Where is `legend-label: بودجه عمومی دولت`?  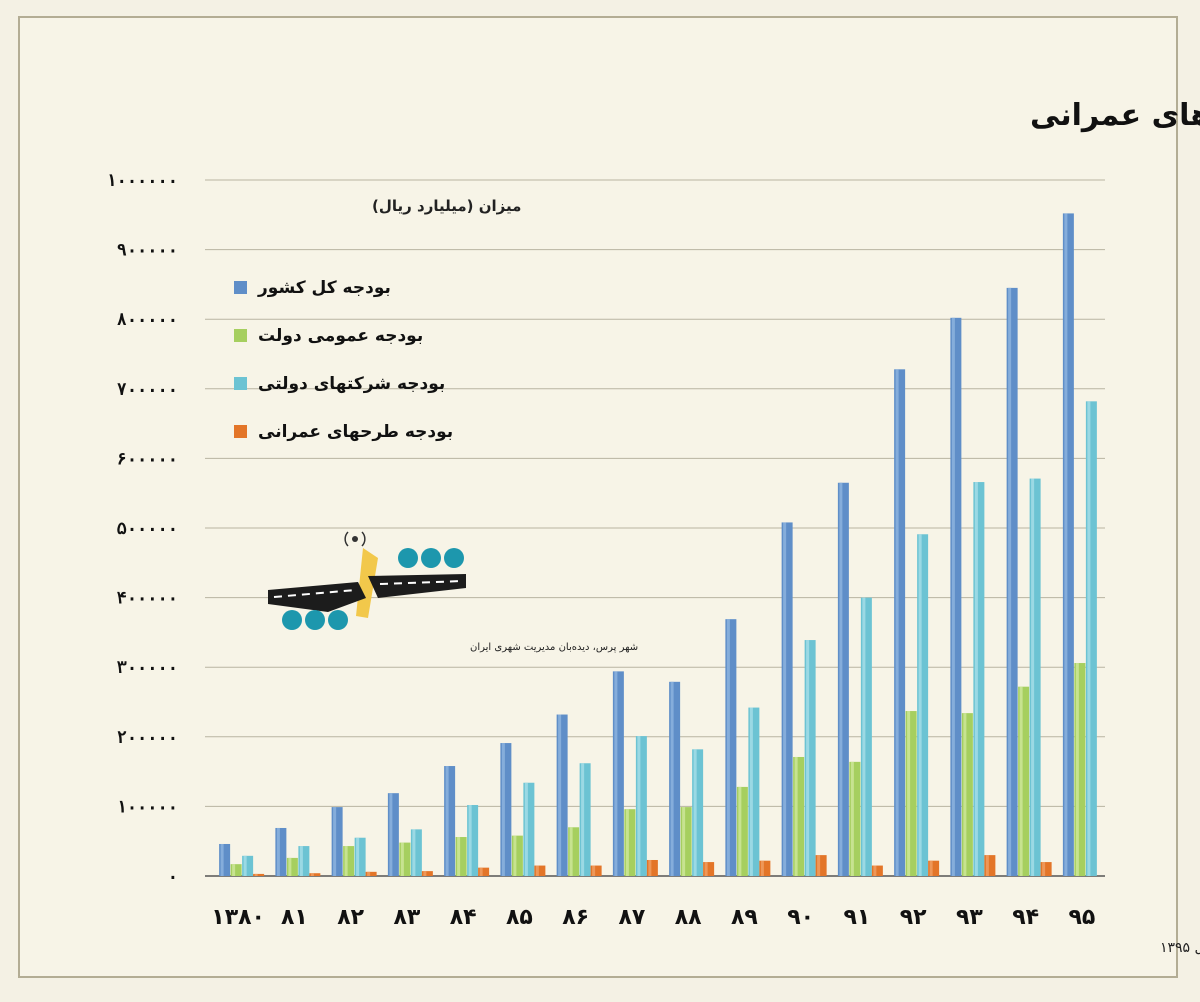 legend-label: بودجه عمومی دولت is located at coordinates (340, 336).